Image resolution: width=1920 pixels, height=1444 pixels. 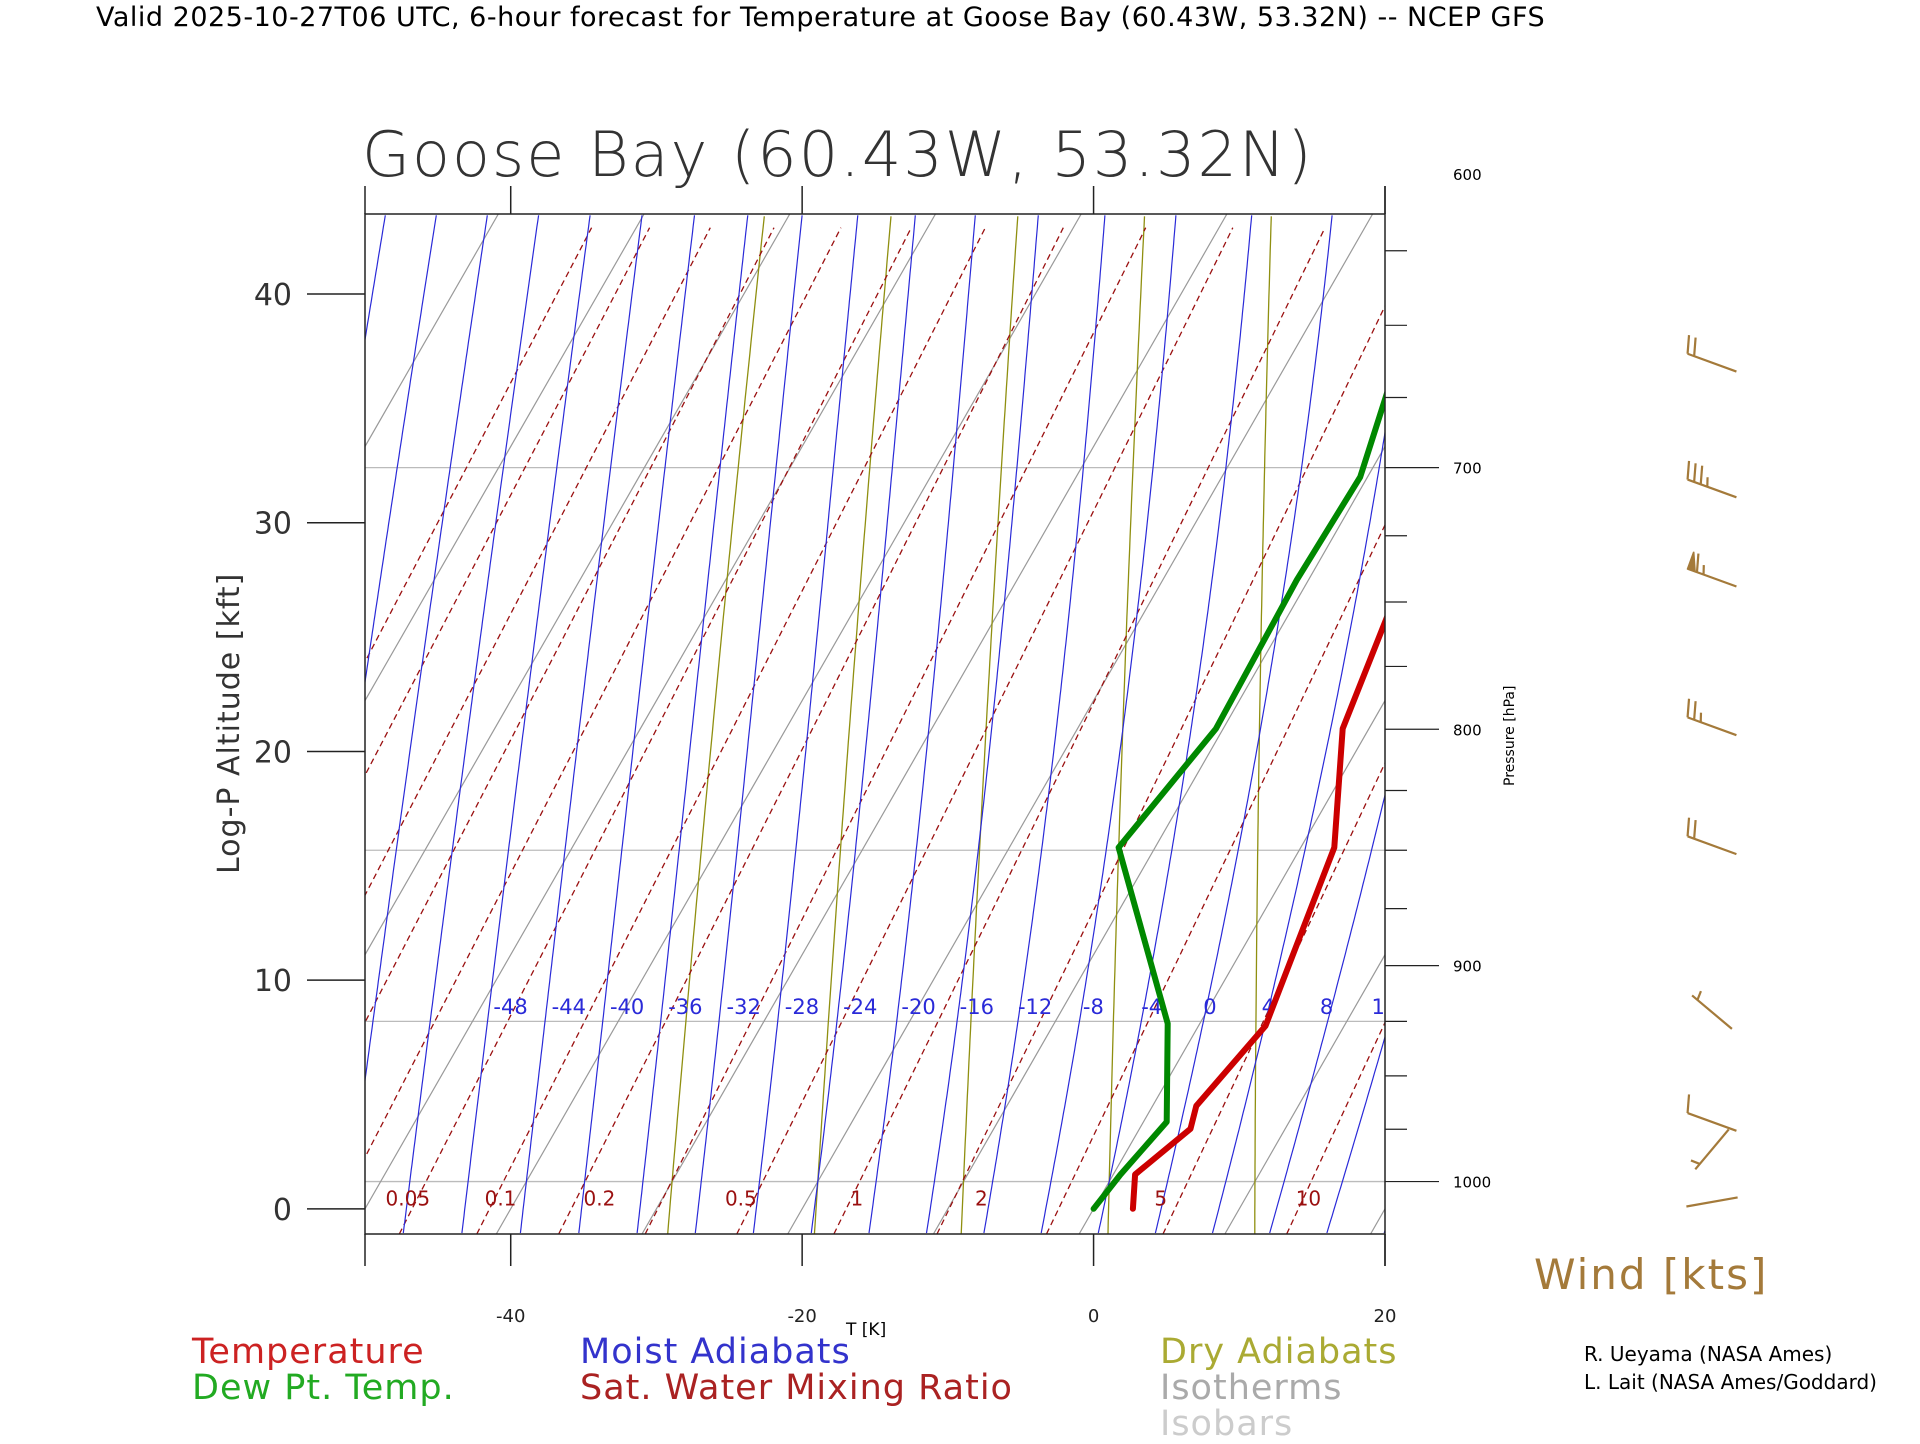 I want to click on legend-dry-adiabats: Dry Adiabats, so click(x=1279, y=1352).